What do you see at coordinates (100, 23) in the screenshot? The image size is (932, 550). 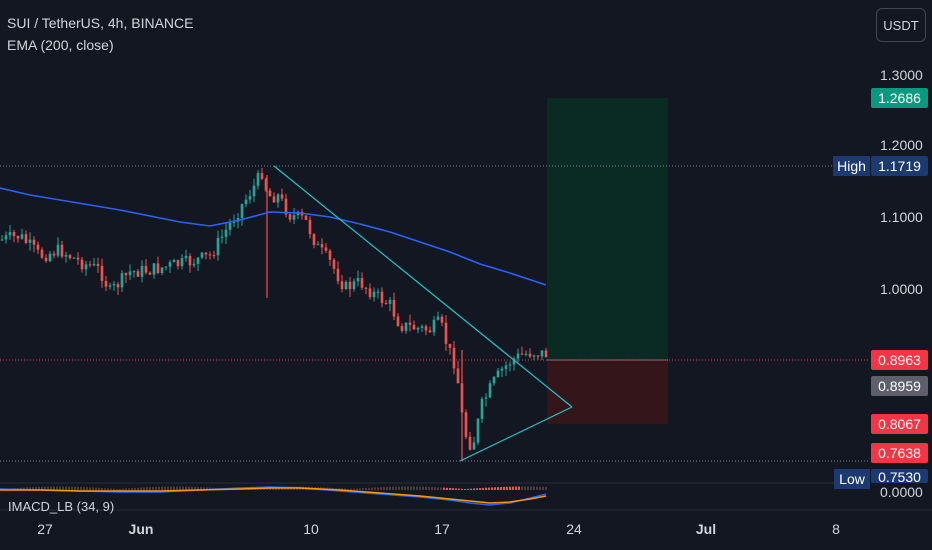 I see `symbol-title: SUI / TetherUS, 4h, BINANCE` at bounding box center [100, 23].